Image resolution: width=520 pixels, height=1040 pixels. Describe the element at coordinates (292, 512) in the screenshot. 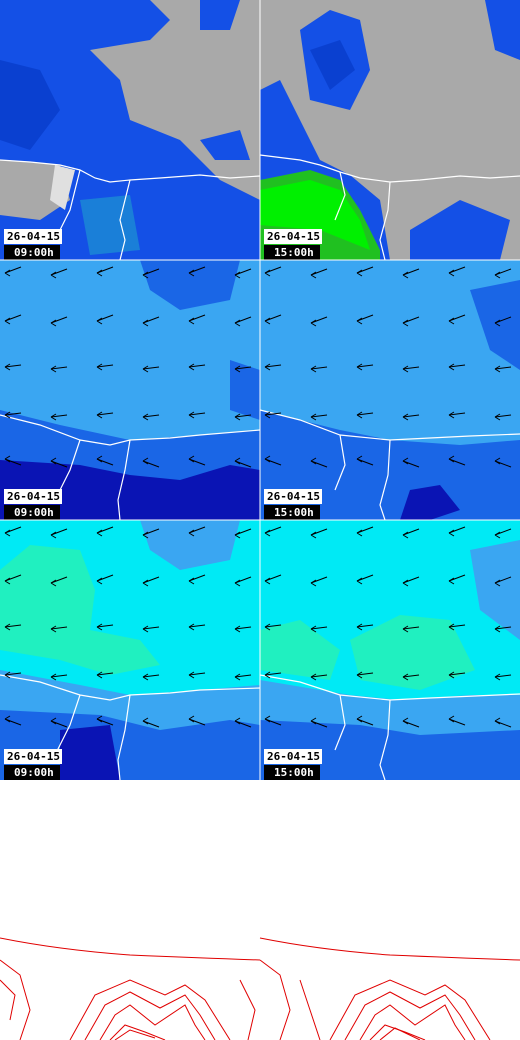

I see `time-box` at that location.